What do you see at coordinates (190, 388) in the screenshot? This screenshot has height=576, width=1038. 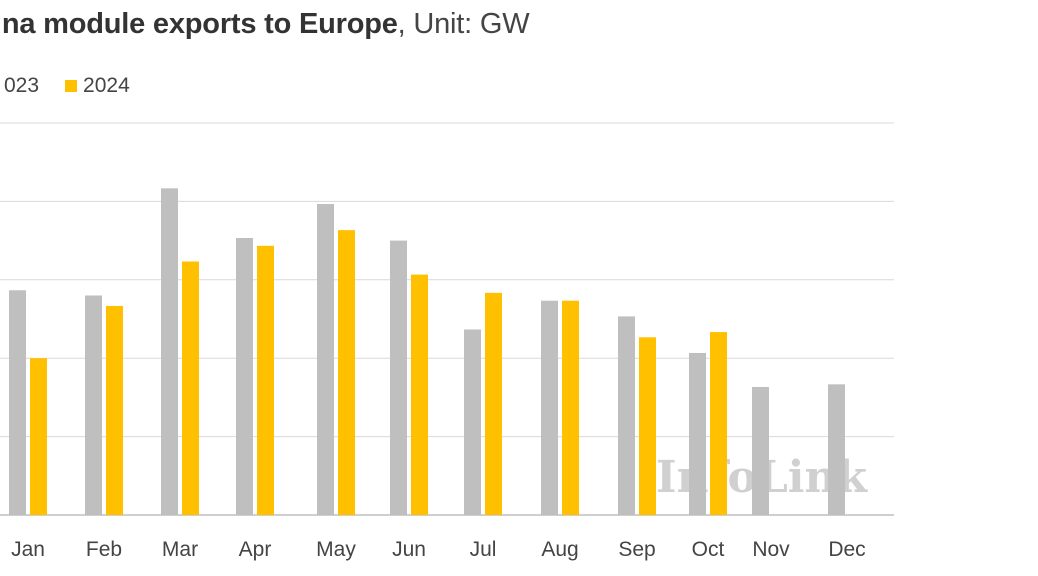 I see `bar-2024-mar` at bounding box center [190, 388].